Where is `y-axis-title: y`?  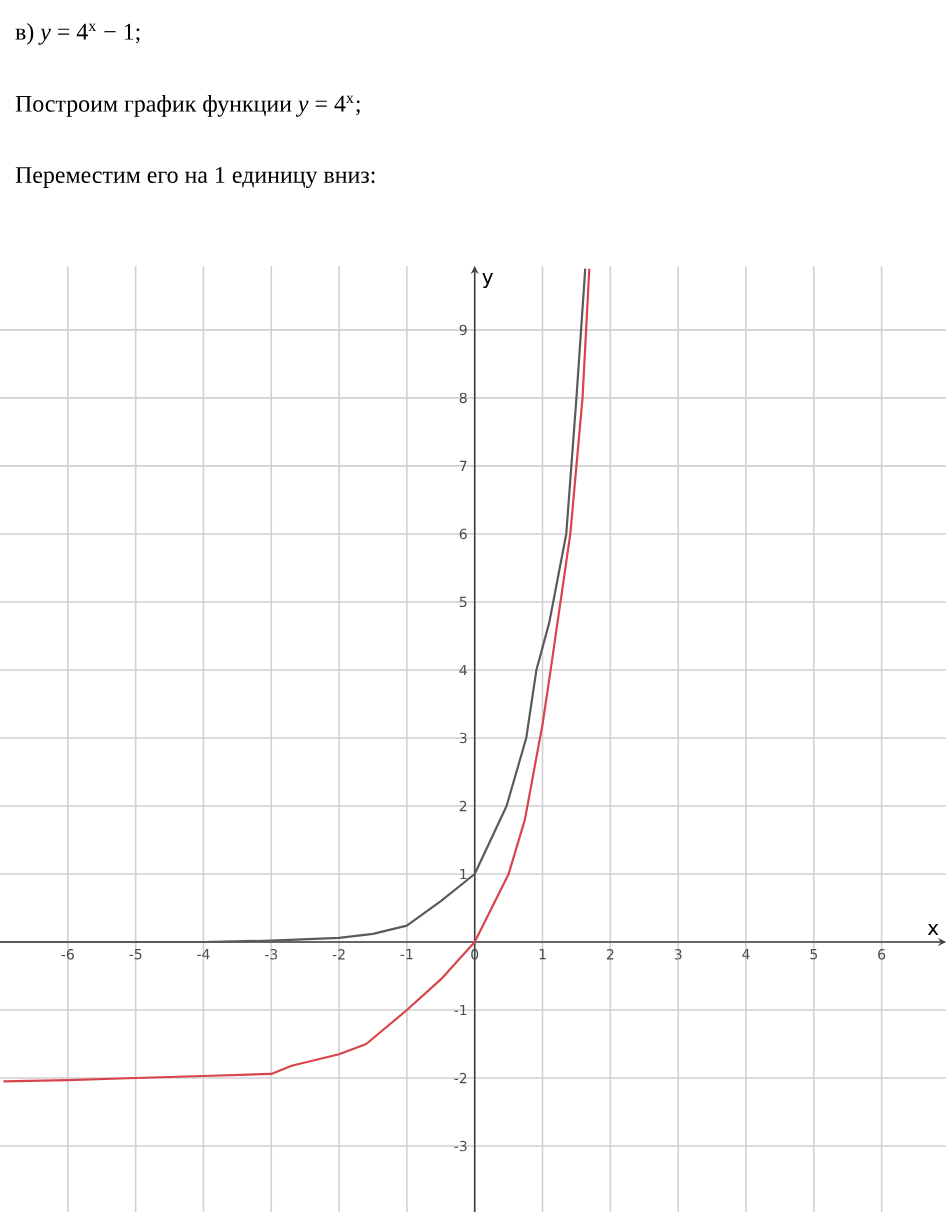 y-axis-title: y is located at coordinates (487, 281).